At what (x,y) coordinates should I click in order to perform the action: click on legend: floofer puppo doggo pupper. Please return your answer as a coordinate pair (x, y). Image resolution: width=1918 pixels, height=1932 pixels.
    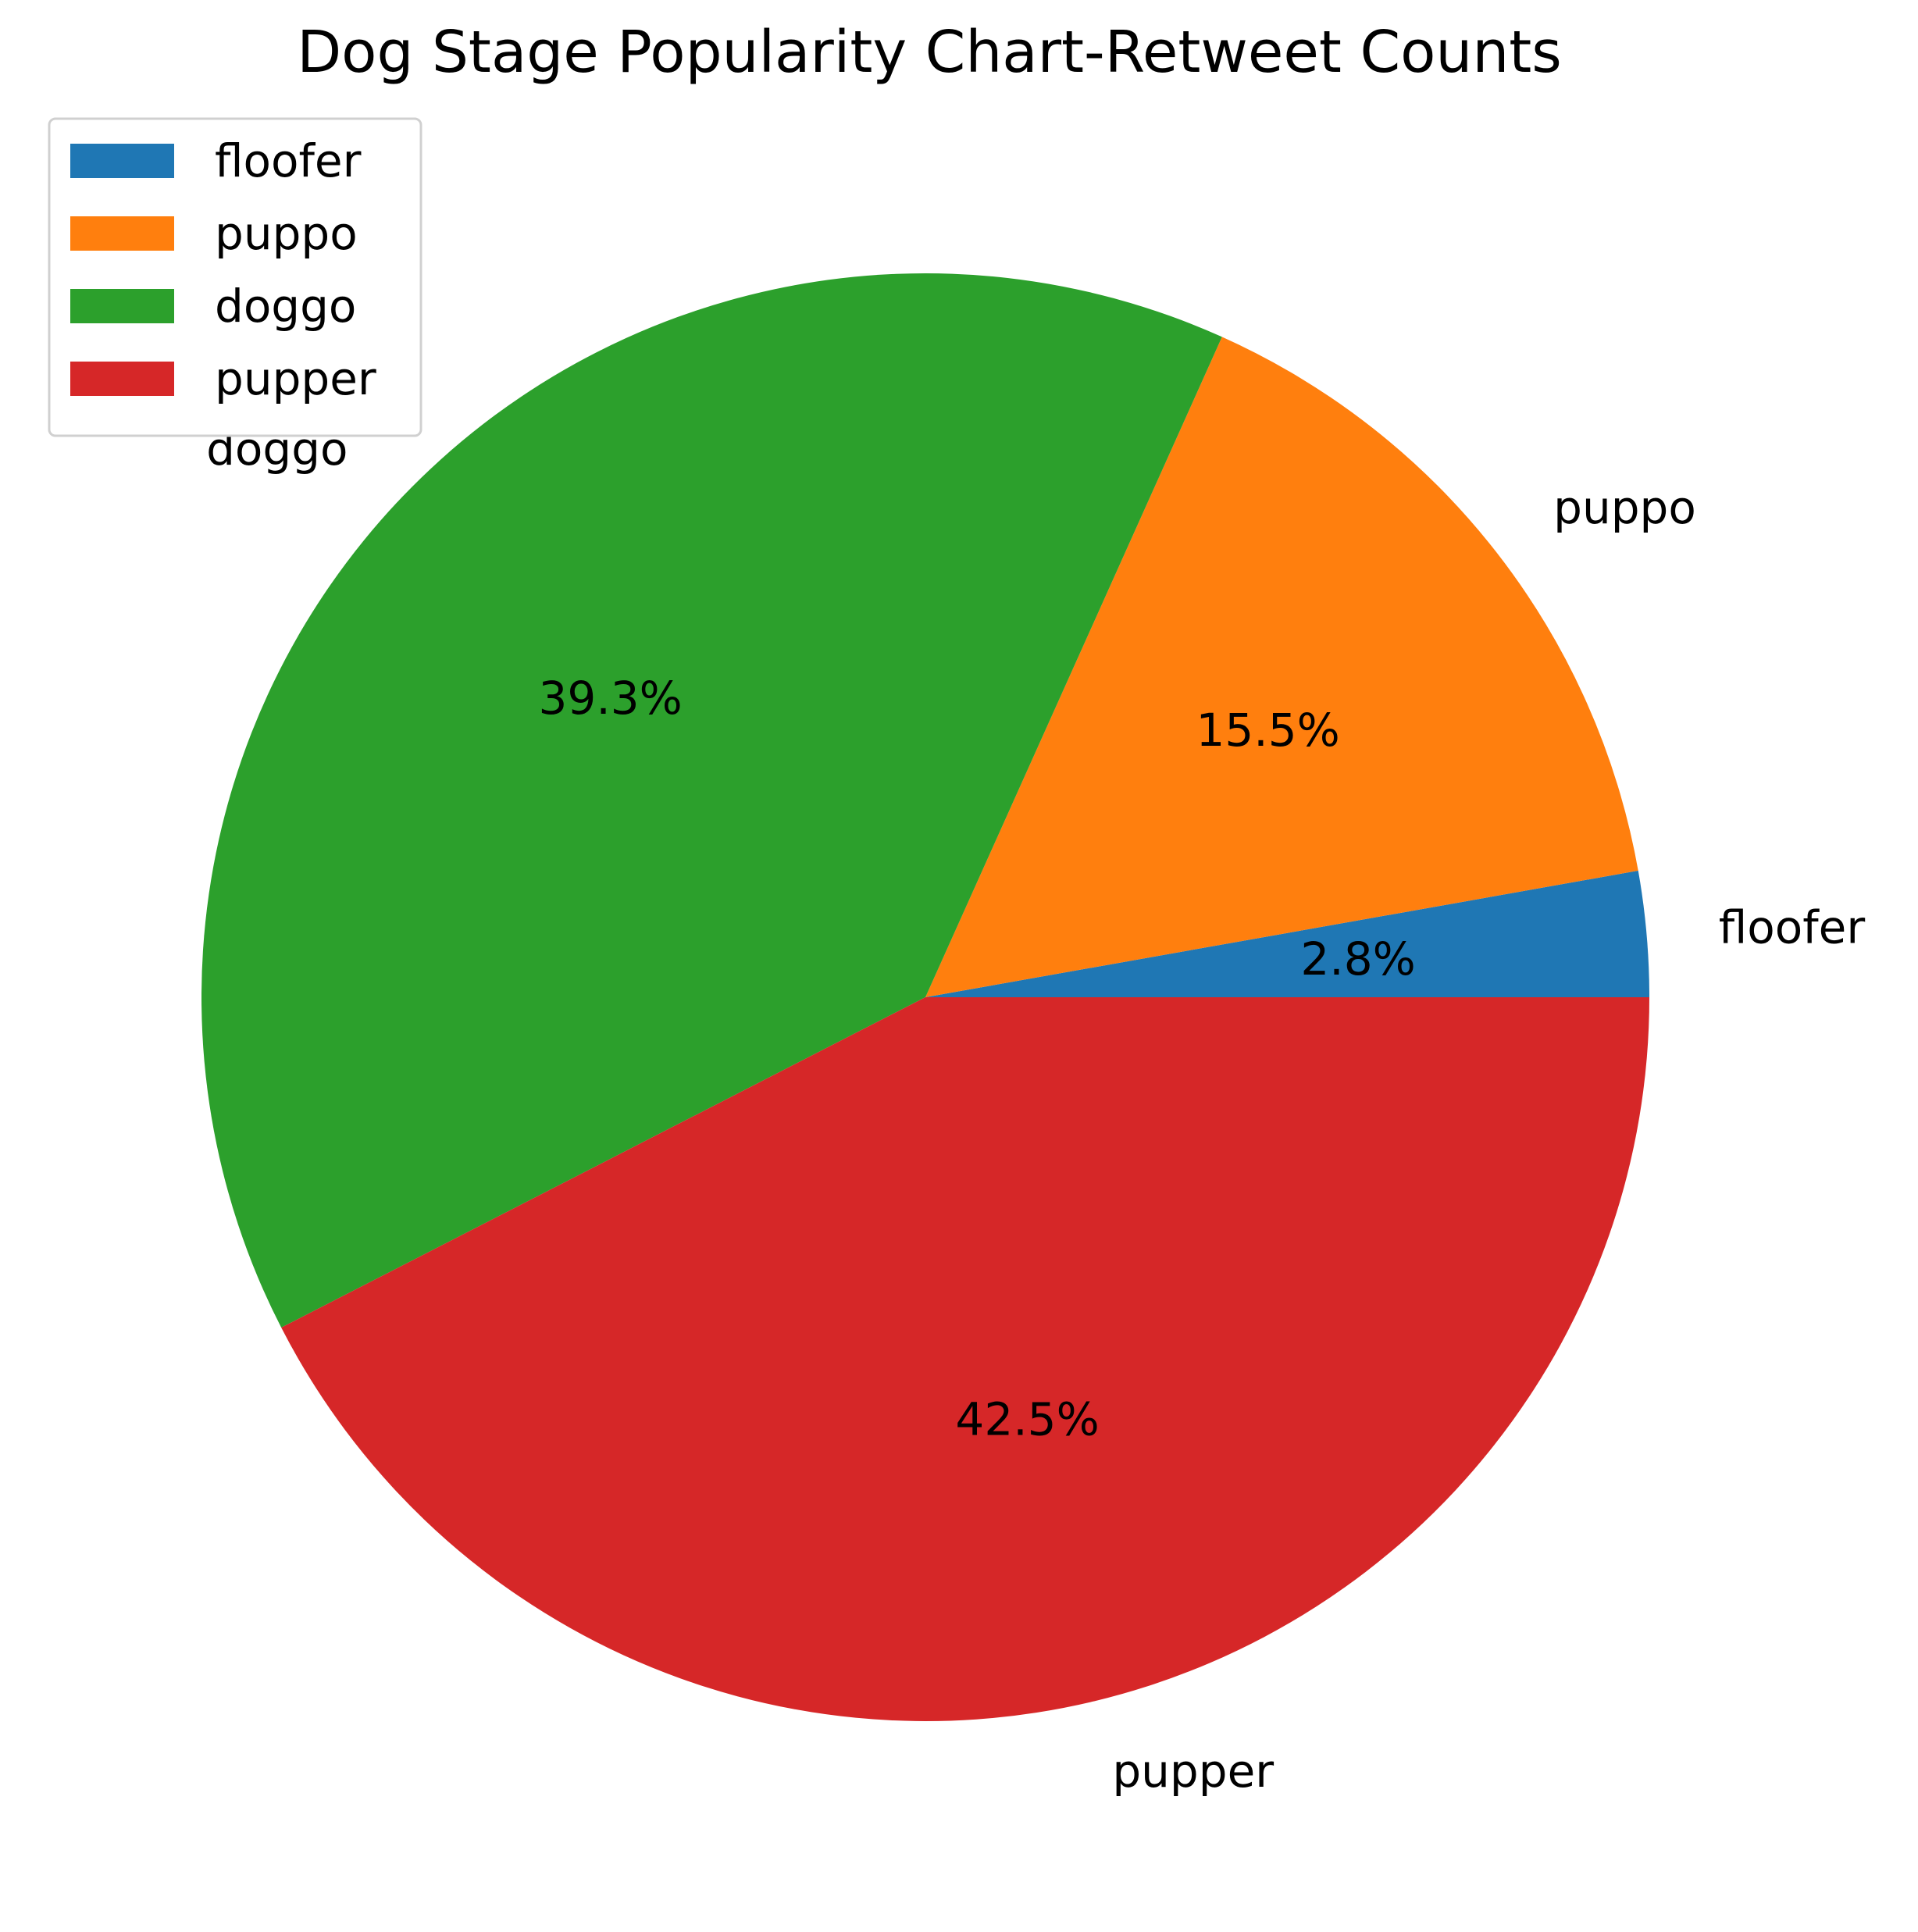
    Looking at the image, I should click on (235, 277).